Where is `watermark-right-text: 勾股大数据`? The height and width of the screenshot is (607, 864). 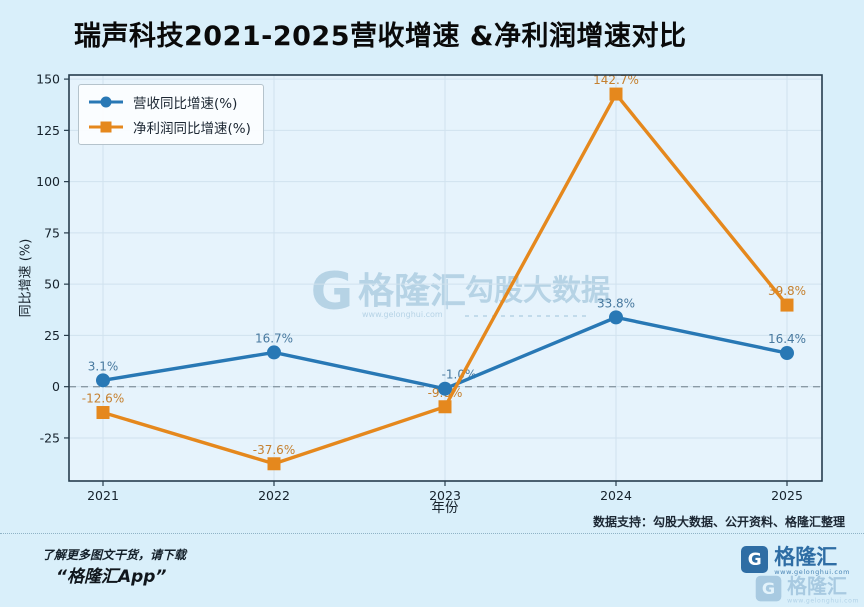 watermark-right-text: 勾股大数据 is located at coordinates (537, 290).